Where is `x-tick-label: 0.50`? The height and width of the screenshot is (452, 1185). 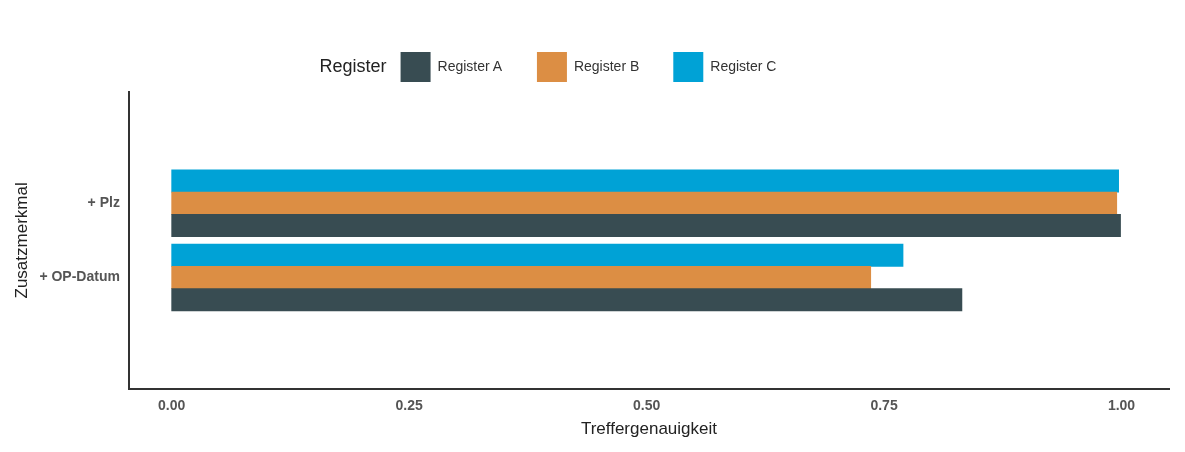 x-tick-label: 0.50 is located at coordinates (646, 405).